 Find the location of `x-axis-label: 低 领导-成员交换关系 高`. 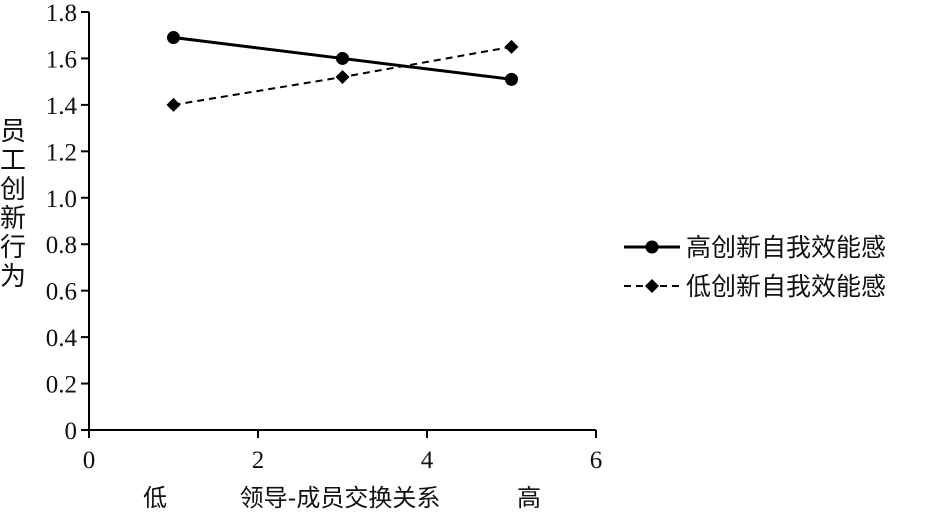

x-axis-label: 低 领导-成员交换关系 高 is located at coordinates (342, 498).